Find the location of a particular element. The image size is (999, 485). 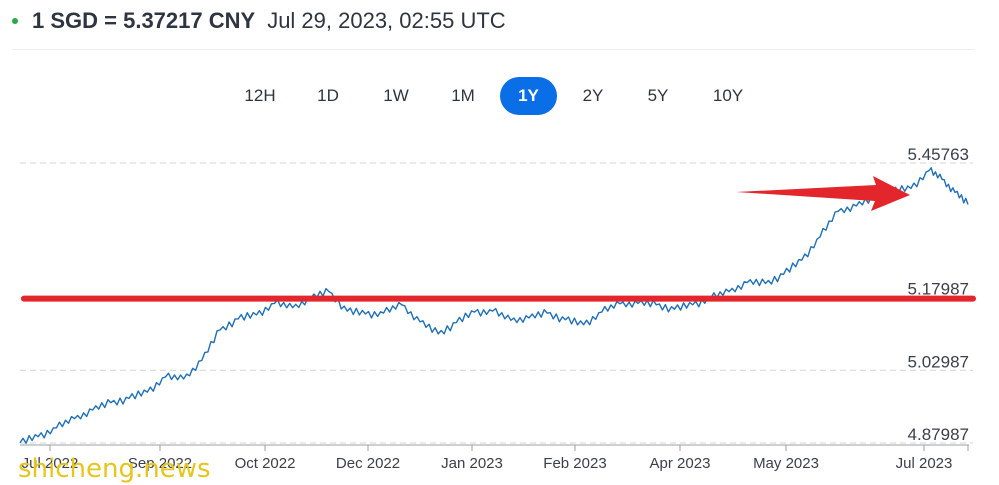

x-tick-label-7: May 2023 is located at coordinates (786, 463).